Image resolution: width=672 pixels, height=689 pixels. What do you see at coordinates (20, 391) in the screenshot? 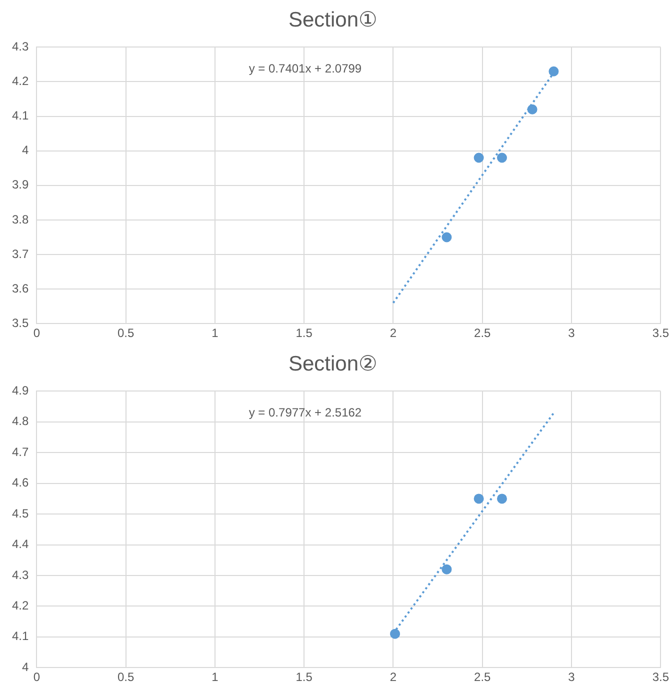
I see `y-tick-label: 4.9` at bounding box center [20, 391].